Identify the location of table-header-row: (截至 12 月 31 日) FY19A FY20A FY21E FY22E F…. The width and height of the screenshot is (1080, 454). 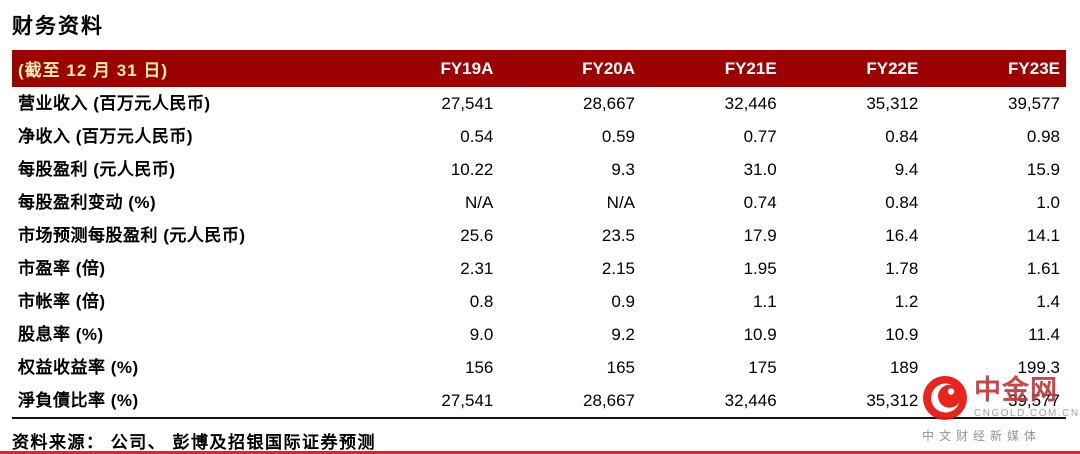
(539, 68).